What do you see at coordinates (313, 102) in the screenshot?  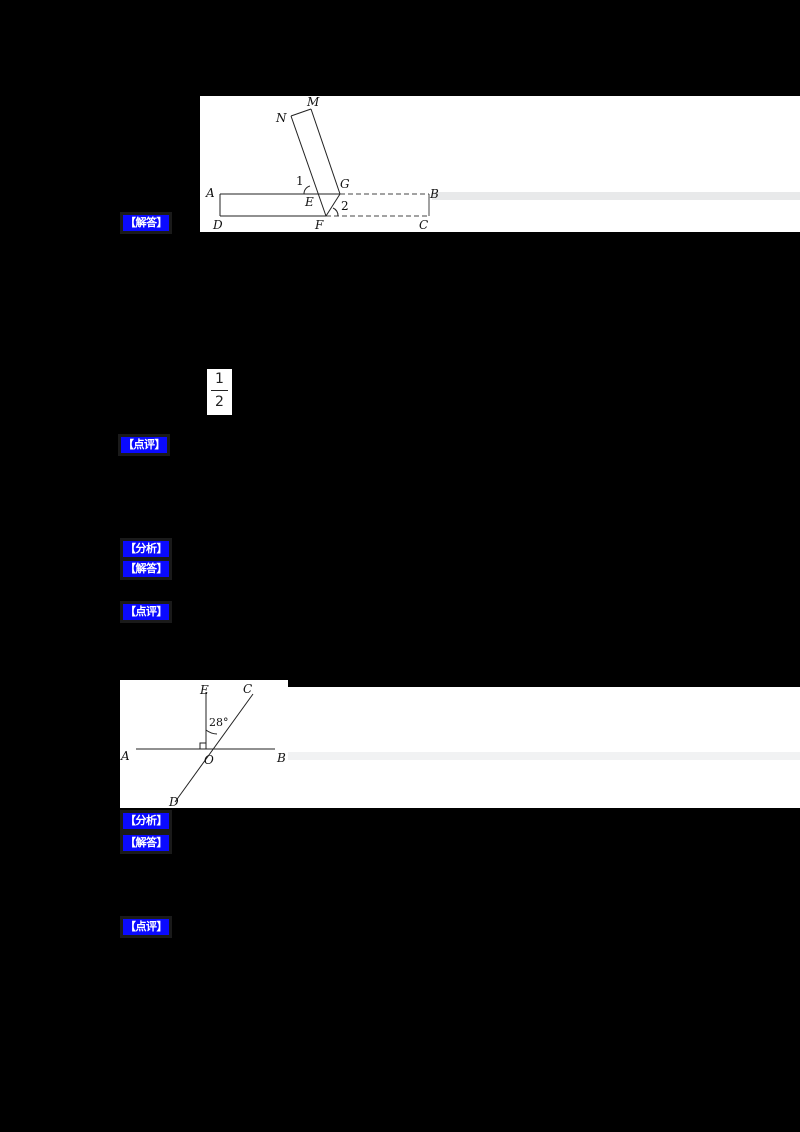 I see `label-m: M` at bounding box center [313, 102].